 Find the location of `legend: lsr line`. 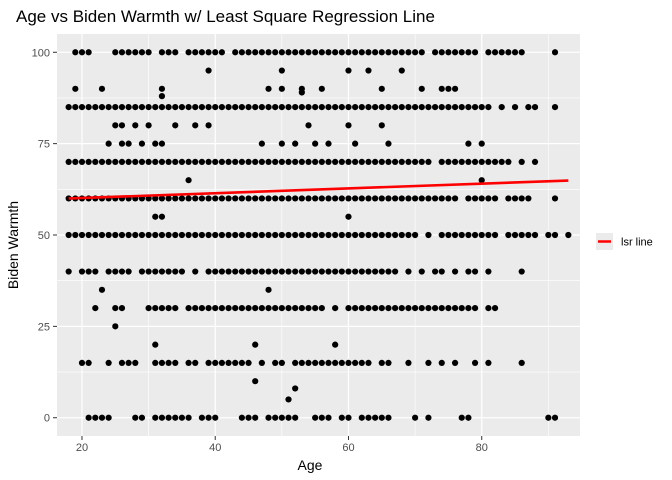

legend: lsr line is located at coordinates (624, 241).